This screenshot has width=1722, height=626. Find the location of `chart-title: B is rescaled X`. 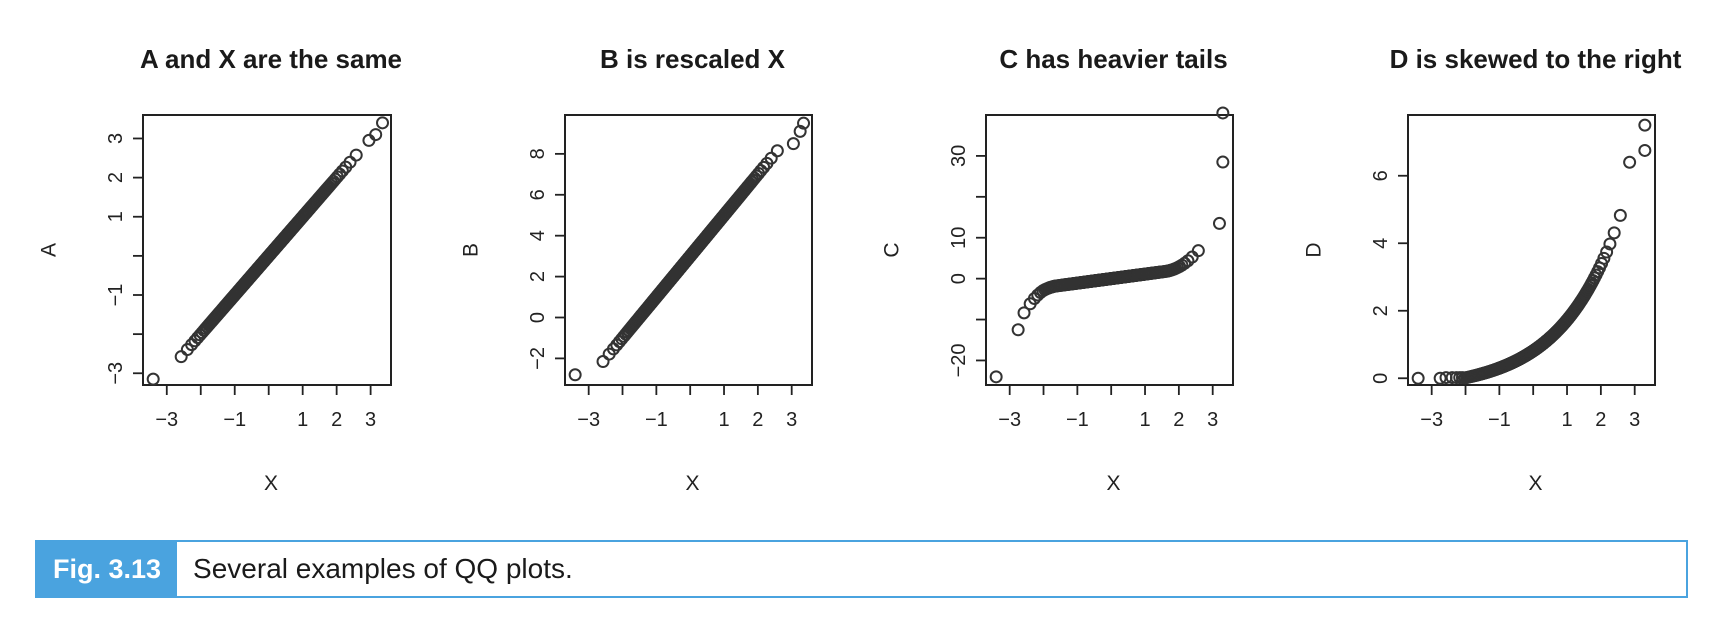

chart-title: B is rescaled X is located at coordinates (693, 59).